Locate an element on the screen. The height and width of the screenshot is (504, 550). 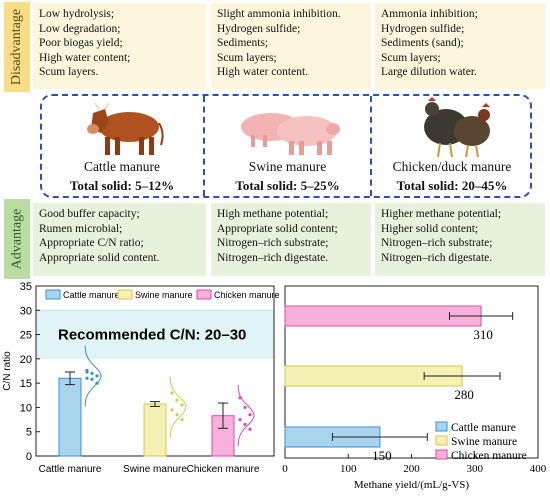
list-item: Ammonia inhibition; is located at coordinates (429, 14).